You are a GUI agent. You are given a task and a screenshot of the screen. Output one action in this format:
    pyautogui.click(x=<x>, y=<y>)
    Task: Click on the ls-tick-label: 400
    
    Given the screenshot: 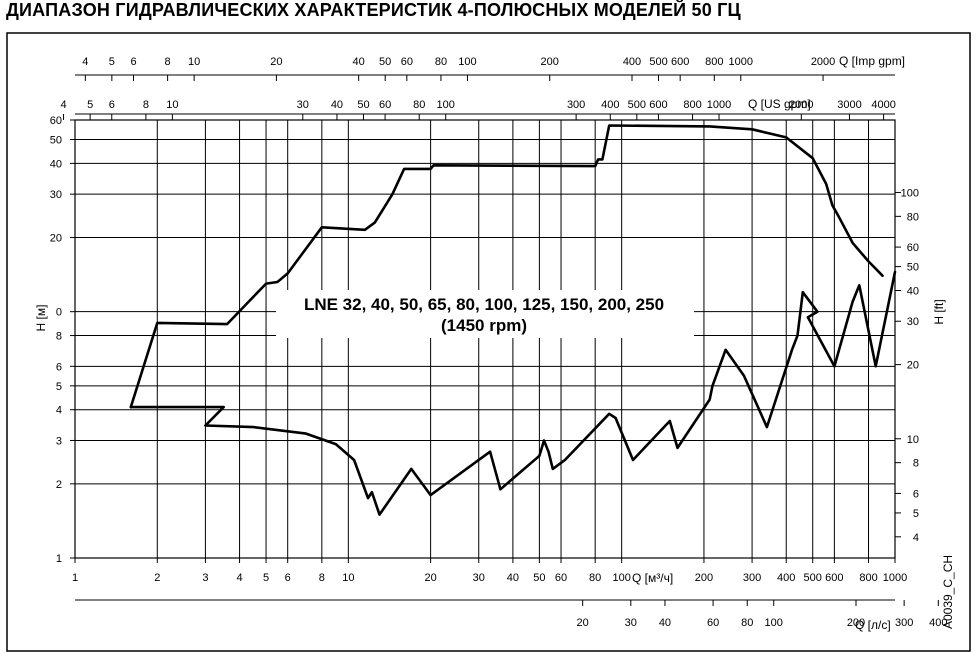 What is the action you would take?
    pyautogui.click(x=938, y=623)
    